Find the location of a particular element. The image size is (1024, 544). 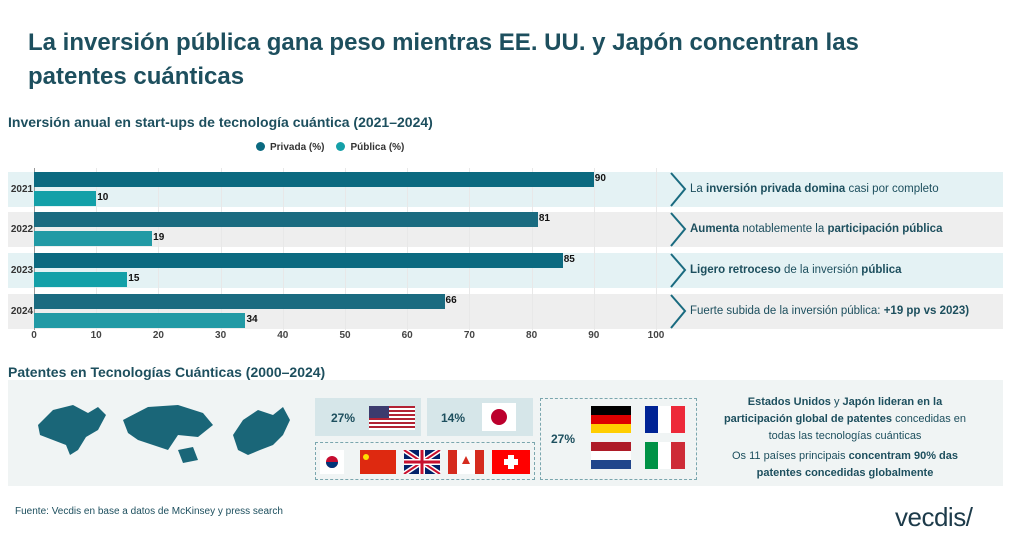

legend-item-publica: Pública (%) is located at coordinates (370, 147).